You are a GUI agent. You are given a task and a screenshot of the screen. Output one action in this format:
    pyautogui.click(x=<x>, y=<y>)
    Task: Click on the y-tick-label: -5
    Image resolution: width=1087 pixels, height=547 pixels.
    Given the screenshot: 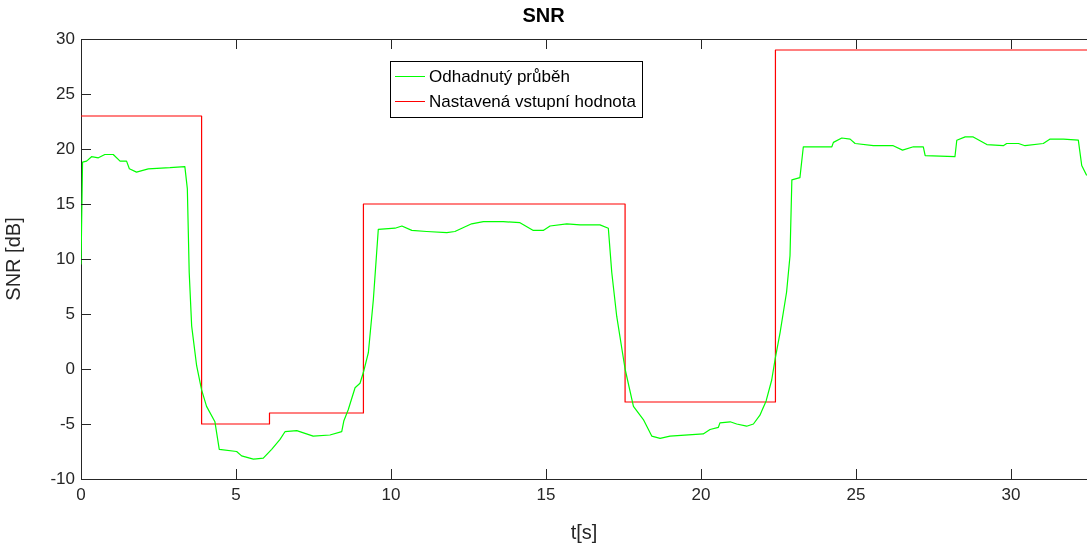 What is the action you would take?
    pyautogui.click(x=67, y=423)
    